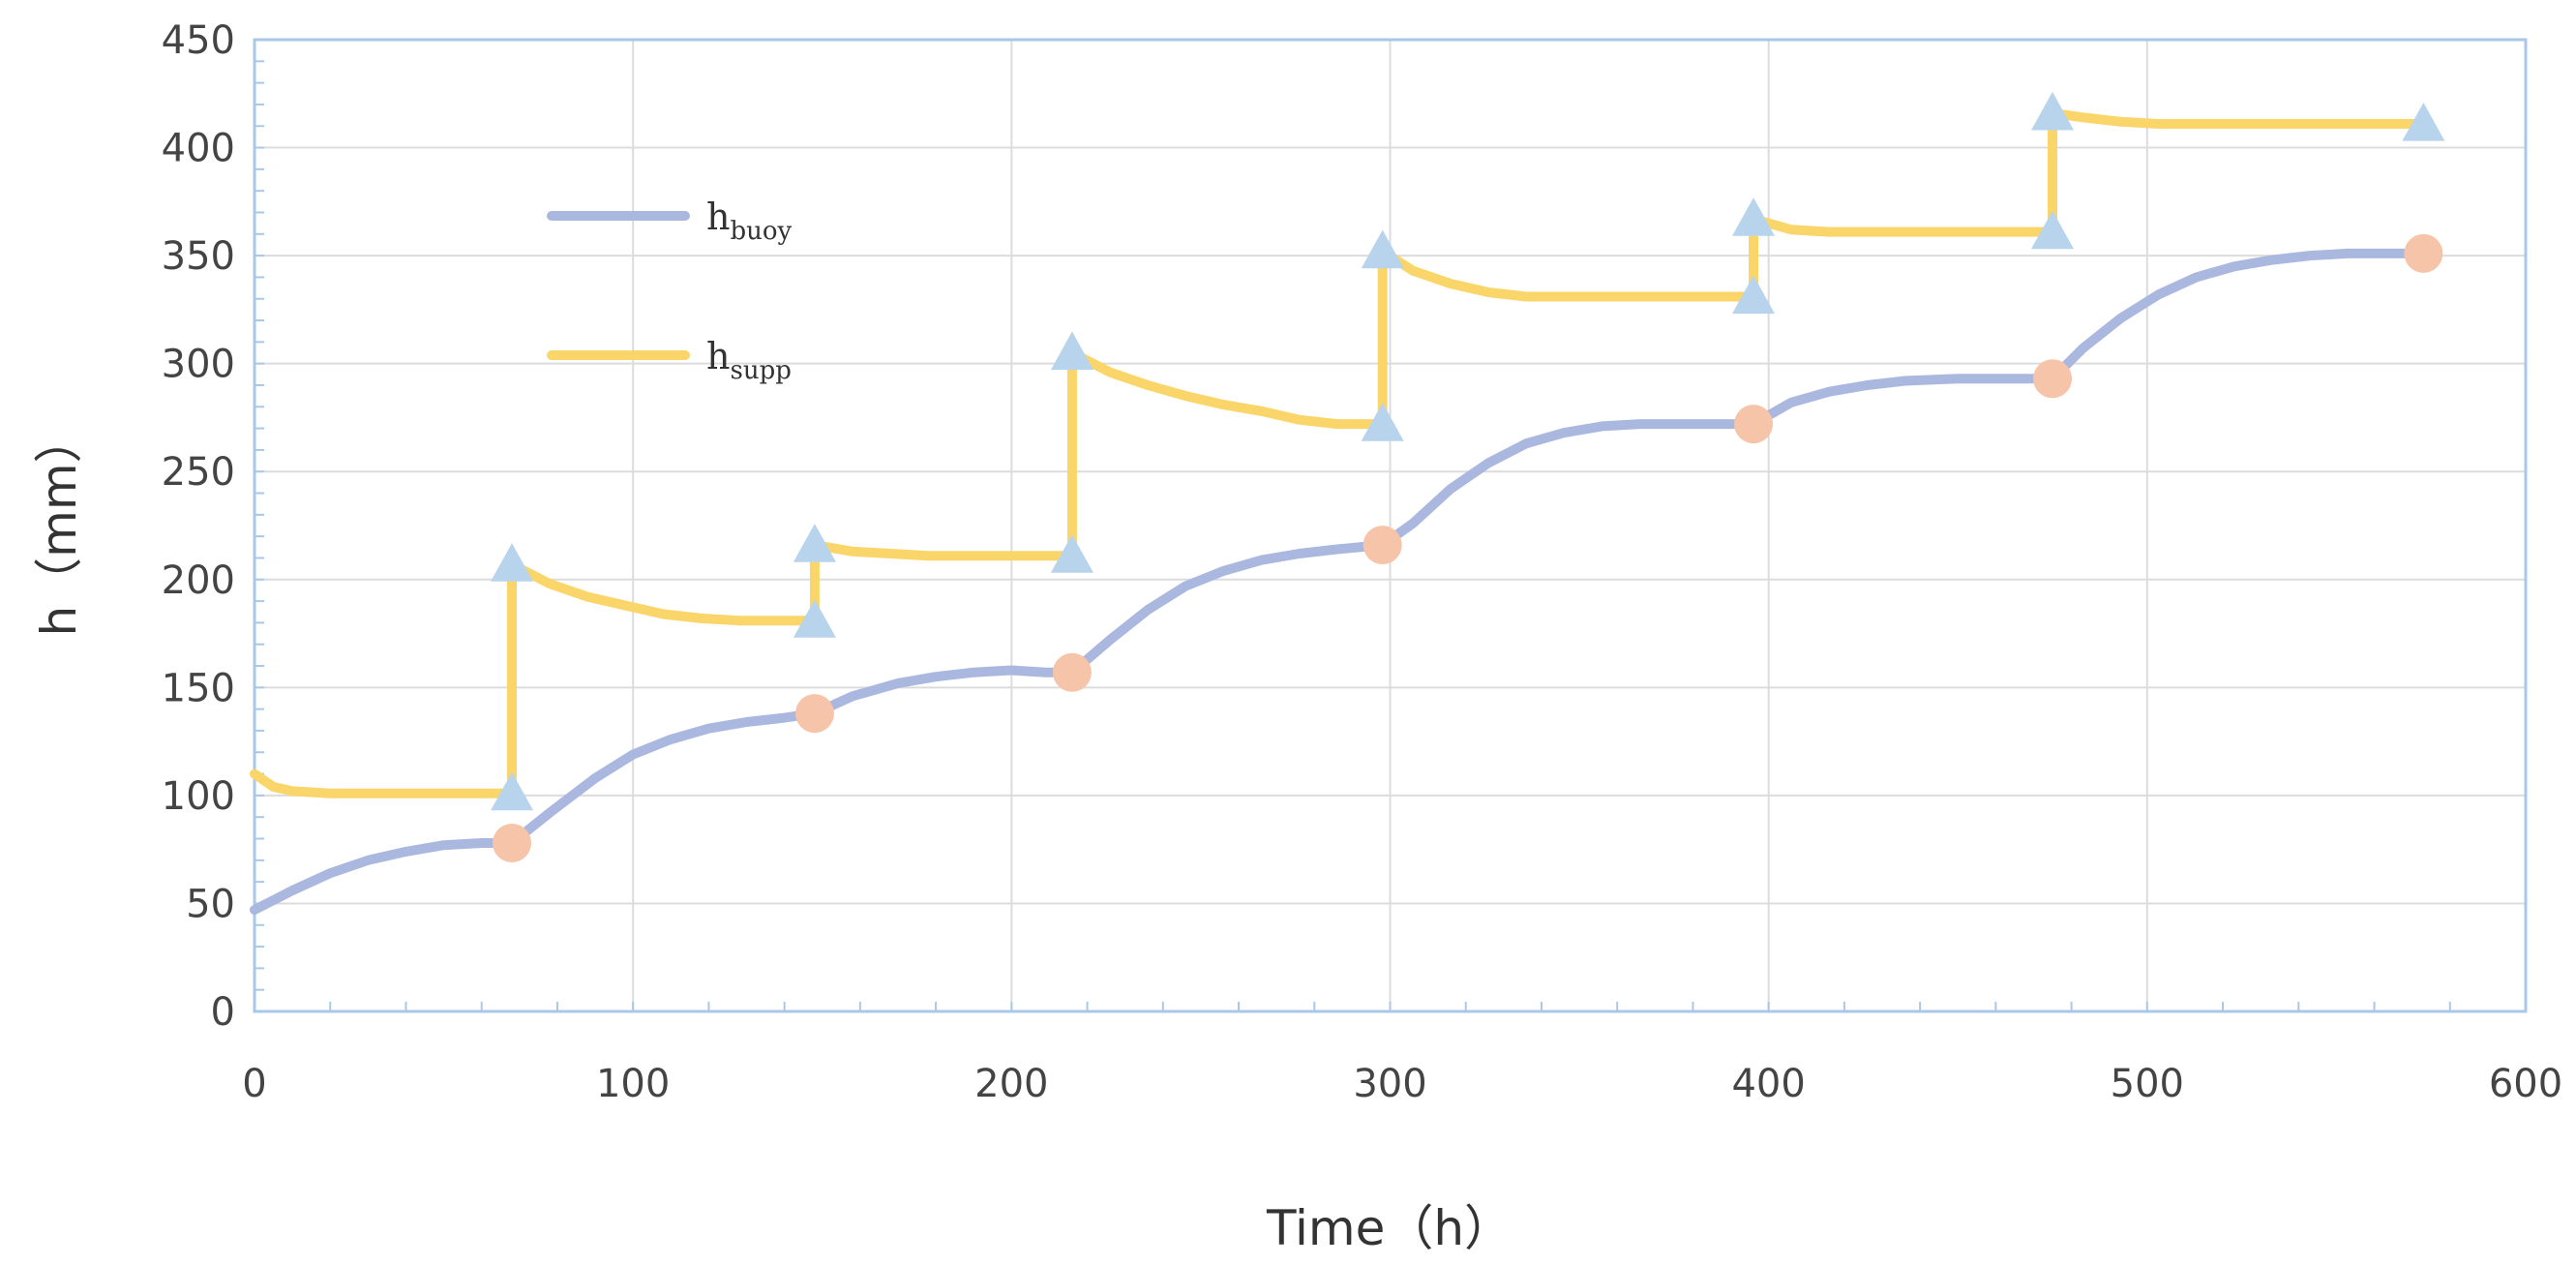 This screenshot has width=2576, height=1265. I want to click on x-tick-label: 600, so click(2525, 1084).